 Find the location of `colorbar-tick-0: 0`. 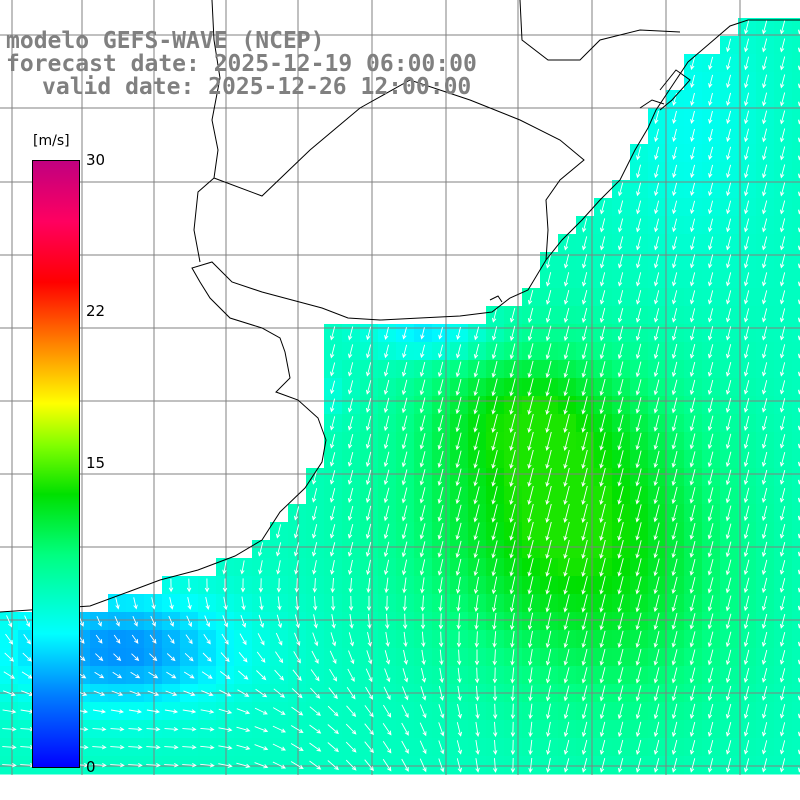

colorbar-tick-0: 0 is located at coordinates (91, 767).